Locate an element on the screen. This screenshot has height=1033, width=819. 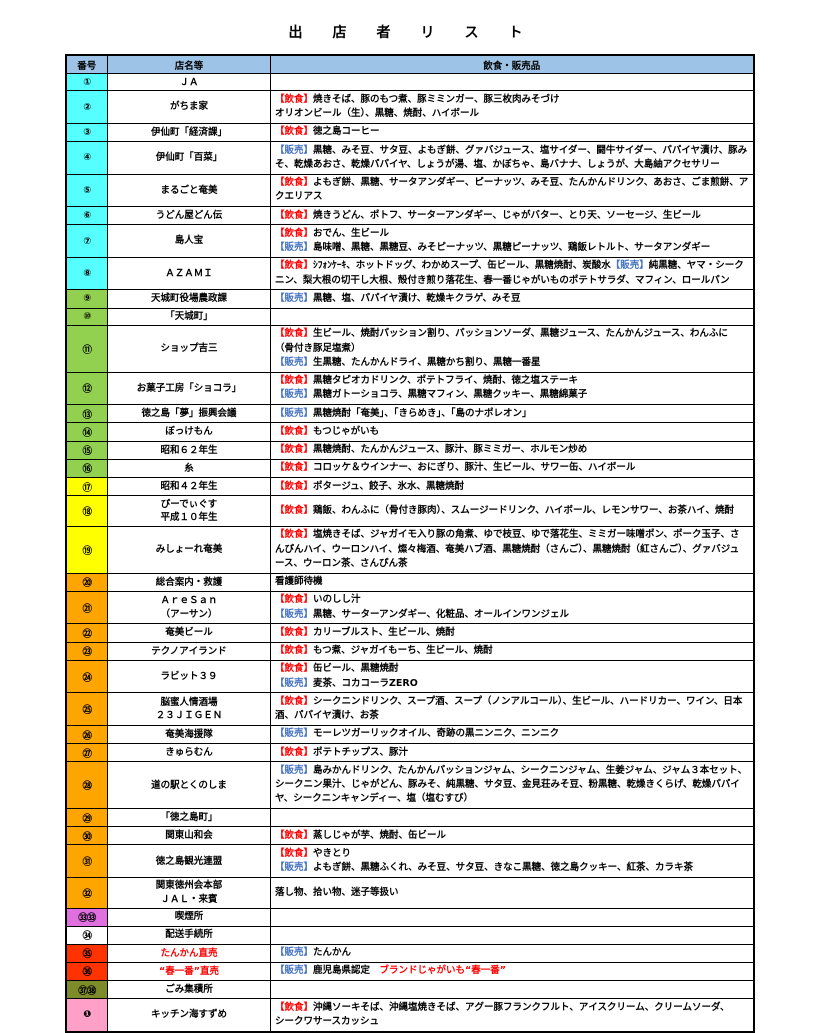
items-text: 缶ビール、黒糖焼酎 is located at coordinates (356, 669).